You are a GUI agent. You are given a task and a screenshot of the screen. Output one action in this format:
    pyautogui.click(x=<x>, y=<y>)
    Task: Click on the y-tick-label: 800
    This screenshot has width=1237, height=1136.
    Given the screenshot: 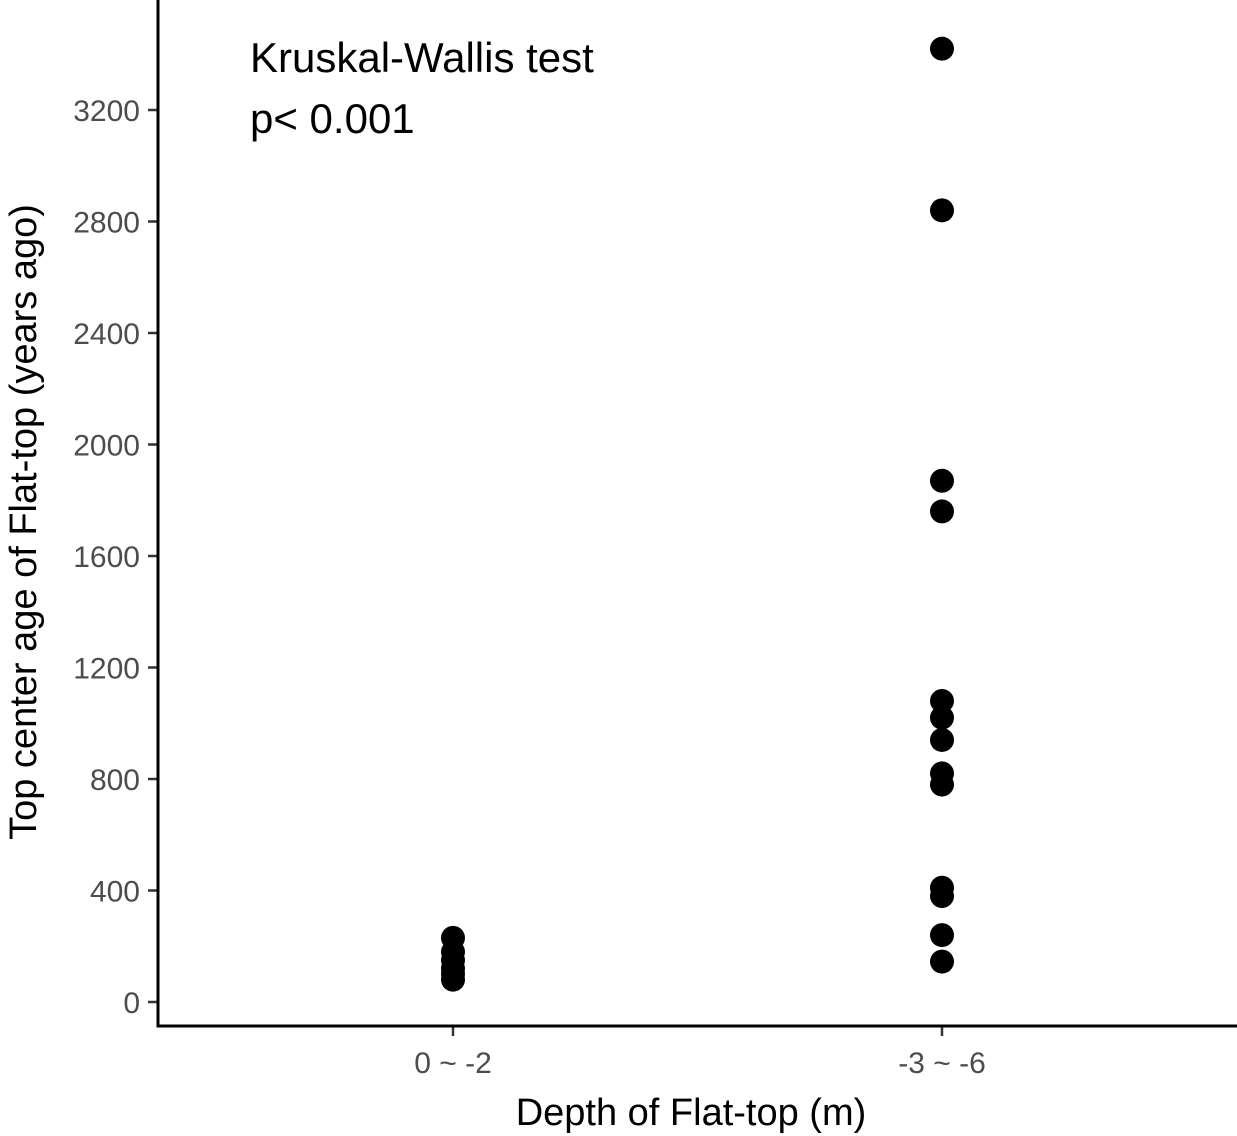 What is the action you would take?
    pyautogui.click(x=115, y=780)
    